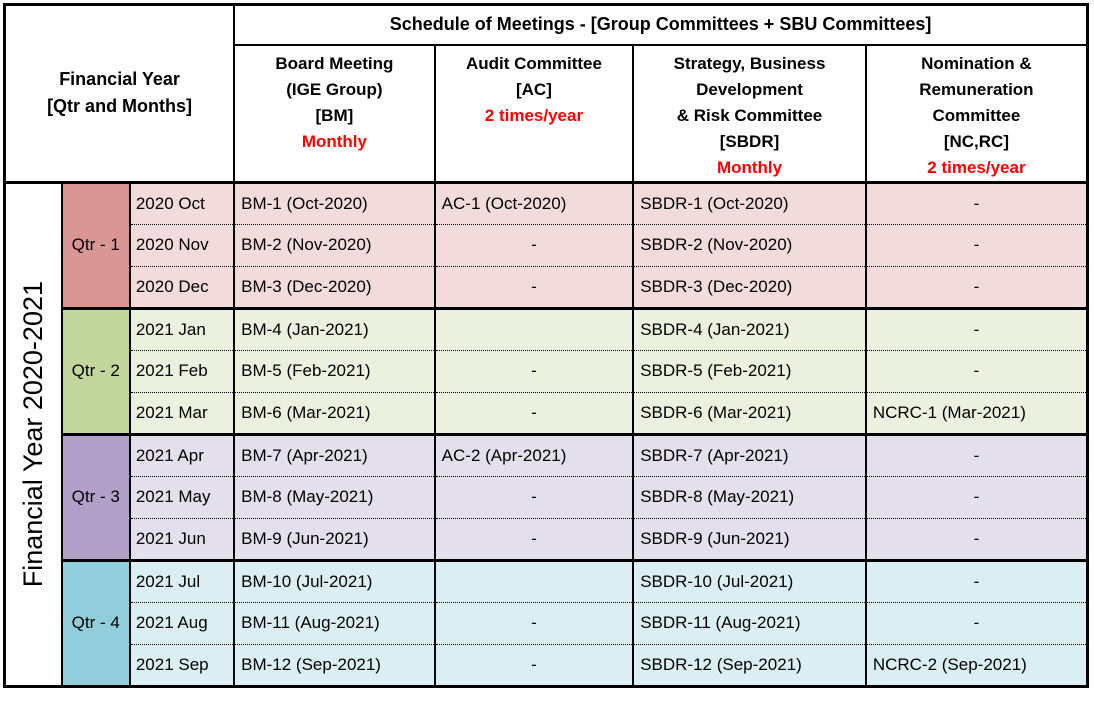 The image size is (1094, 705). I want to click on sbdr-cell: SBDR-9 (Jun-2021), so click(749, 538).